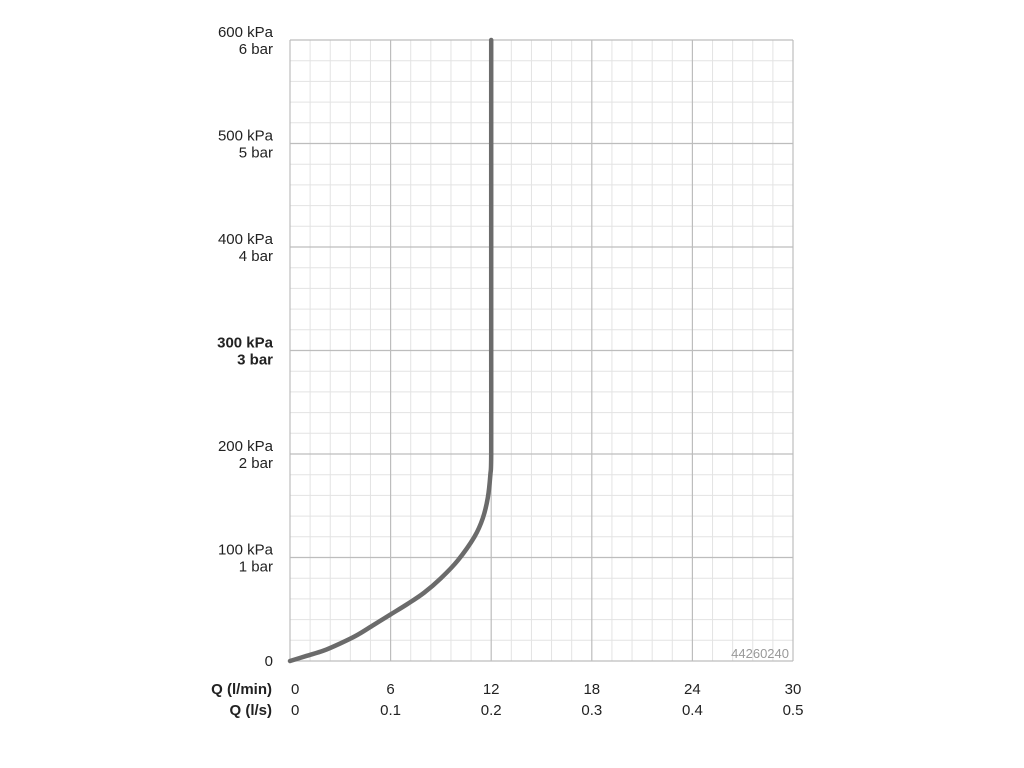 Image resolution: width=1024 pixels, height=768 pixels. I want to click on chart-watermark: 44260240, so click(760, 653).